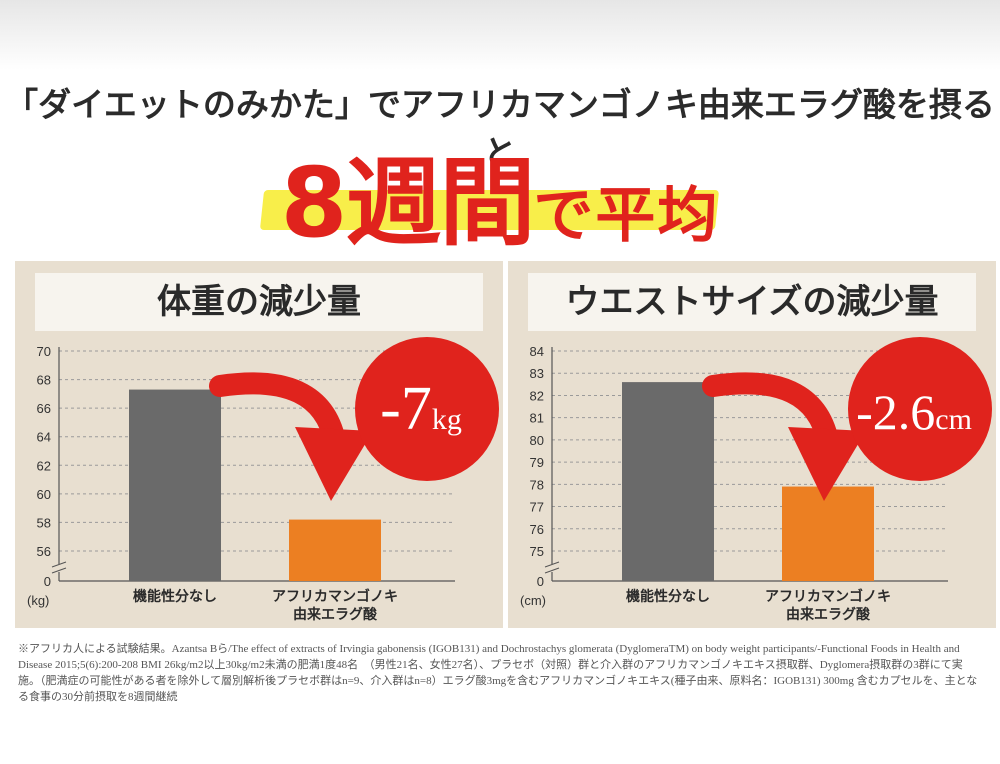  What do you see at coordinates (500, 35) in the screenshot?
I see `top-gradient-band` at bounding box center [500, 35].